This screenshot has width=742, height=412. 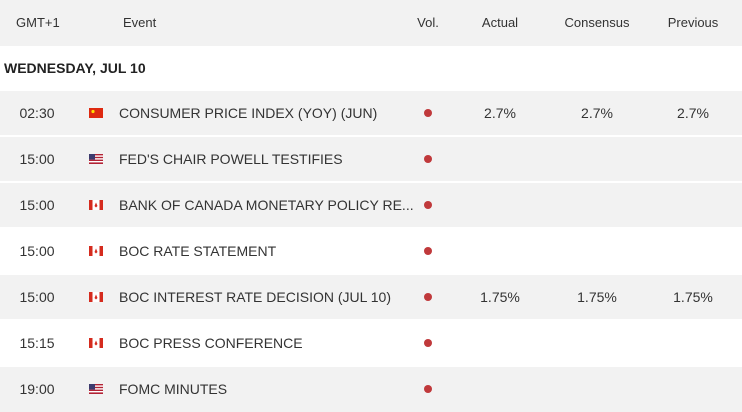 What do you see at coordinates (597, 113) in the screenshot?
I see `consensus: 2.7%` at bounding box center [597, 113].